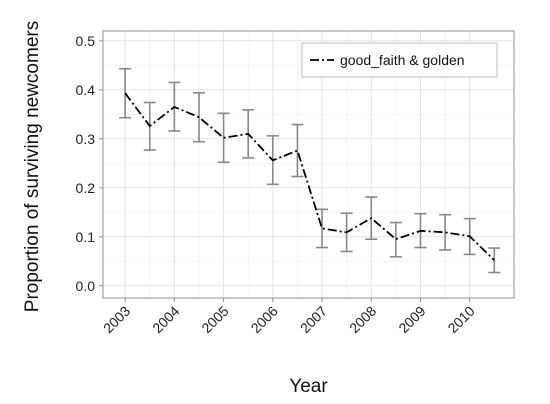  I want to click on y-tick-label: 0.5, so click(86, 41).